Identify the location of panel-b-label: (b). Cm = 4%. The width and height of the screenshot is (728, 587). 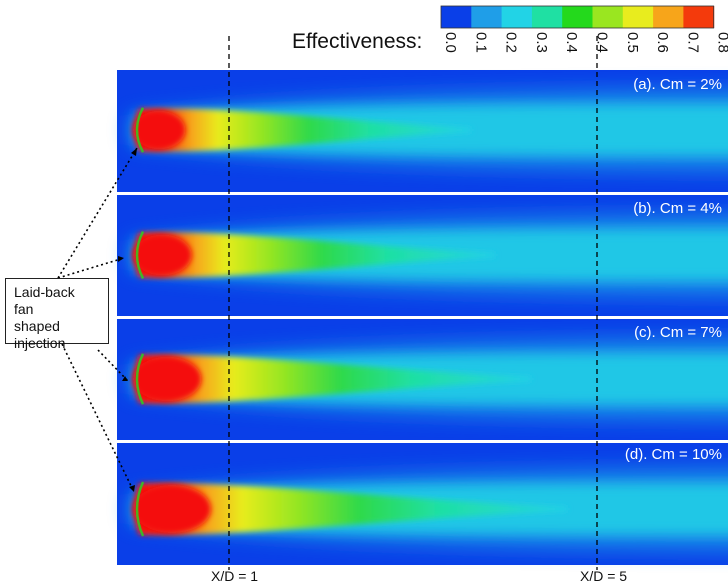
(677, 208).